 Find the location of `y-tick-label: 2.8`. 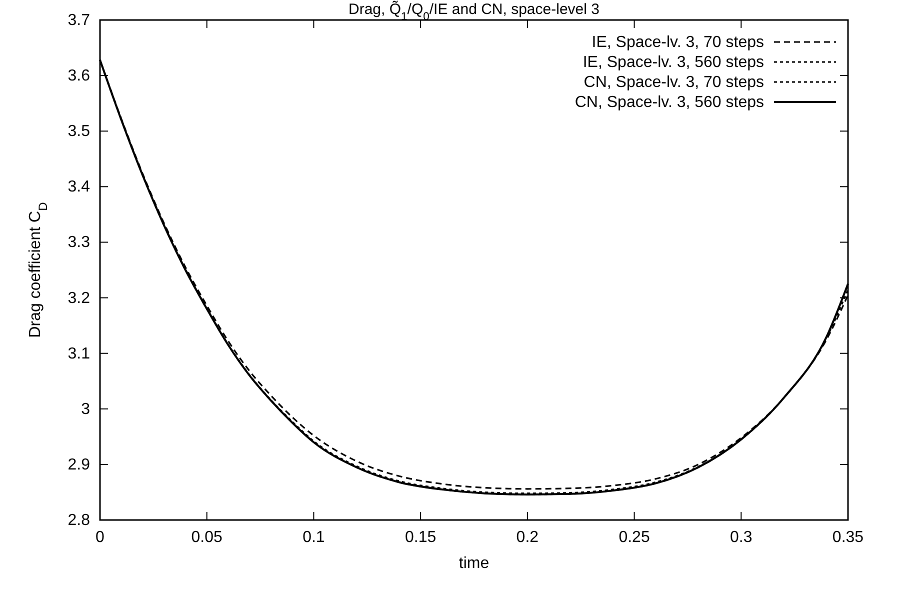

y-tick-label: 2.8 is located at coordinates (79, 520).